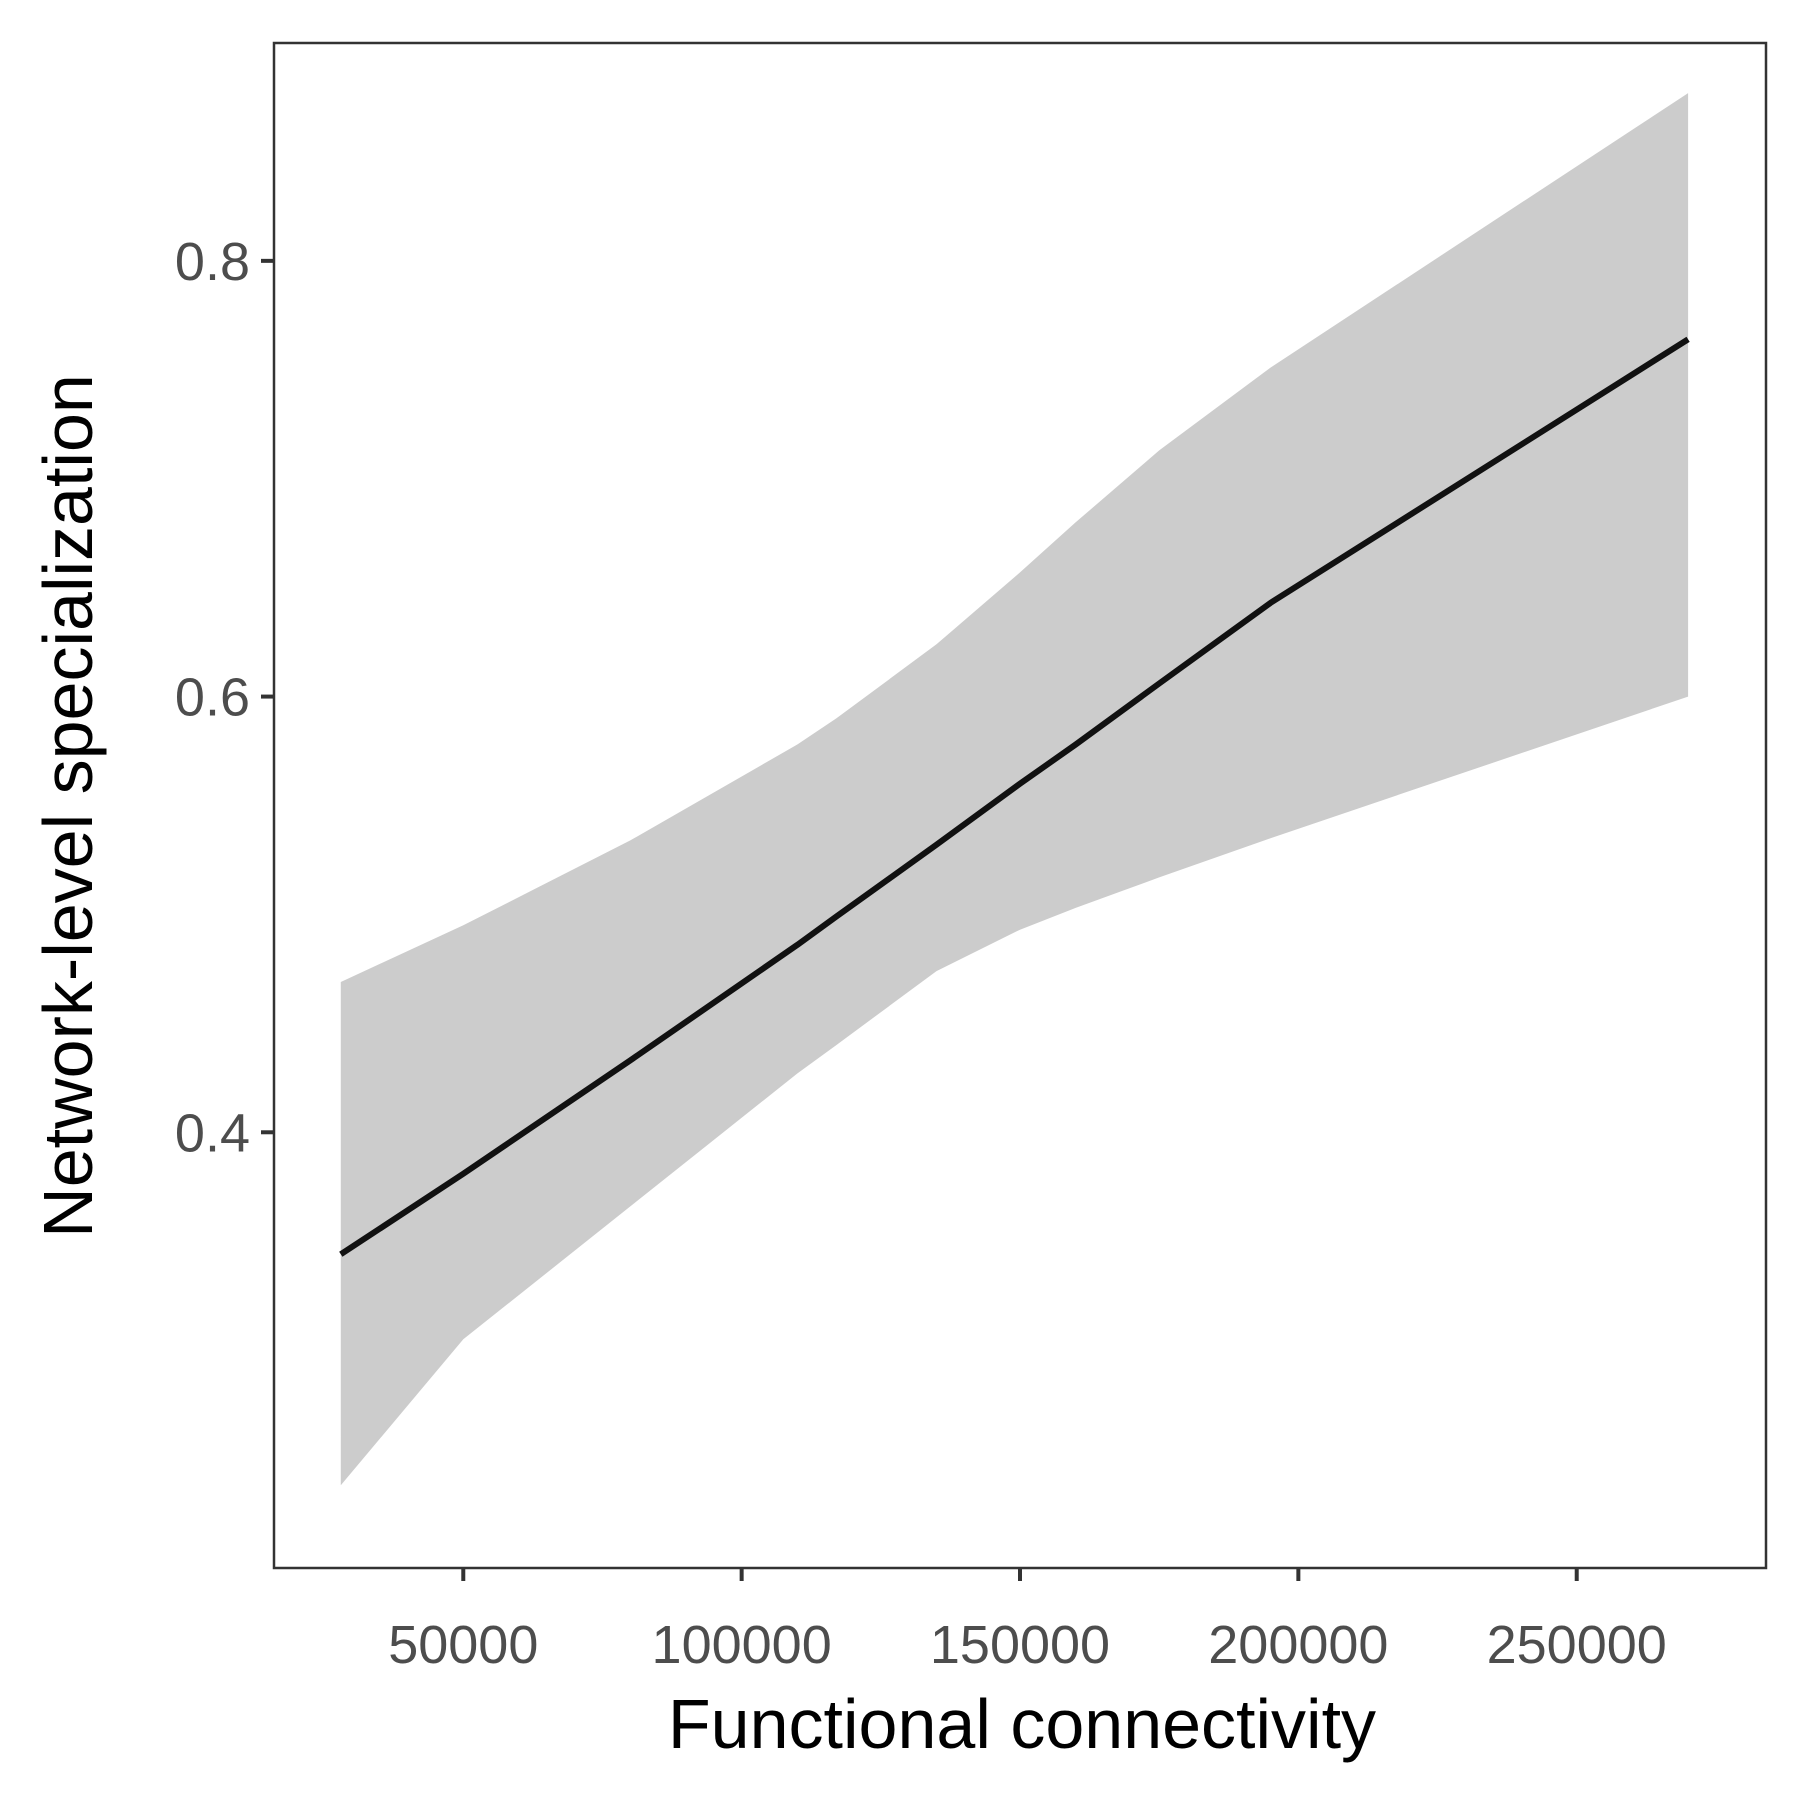 This screenshot has height=1800, width=1800. I want to click on x-tick-label: 150000, so click(1020, 1645).